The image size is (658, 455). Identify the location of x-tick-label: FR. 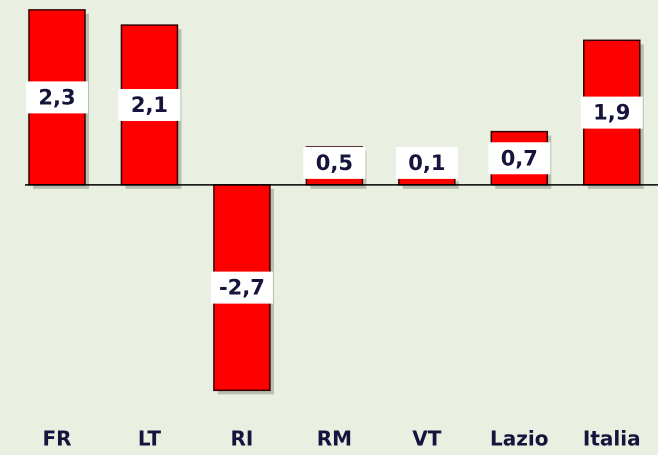
(56, 439).